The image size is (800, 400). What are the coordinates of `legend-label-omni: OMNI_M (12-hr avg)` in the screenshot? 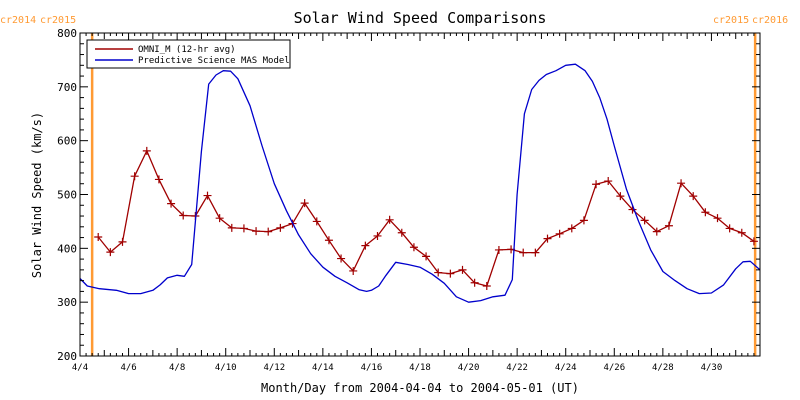 It's located at (187, 50).